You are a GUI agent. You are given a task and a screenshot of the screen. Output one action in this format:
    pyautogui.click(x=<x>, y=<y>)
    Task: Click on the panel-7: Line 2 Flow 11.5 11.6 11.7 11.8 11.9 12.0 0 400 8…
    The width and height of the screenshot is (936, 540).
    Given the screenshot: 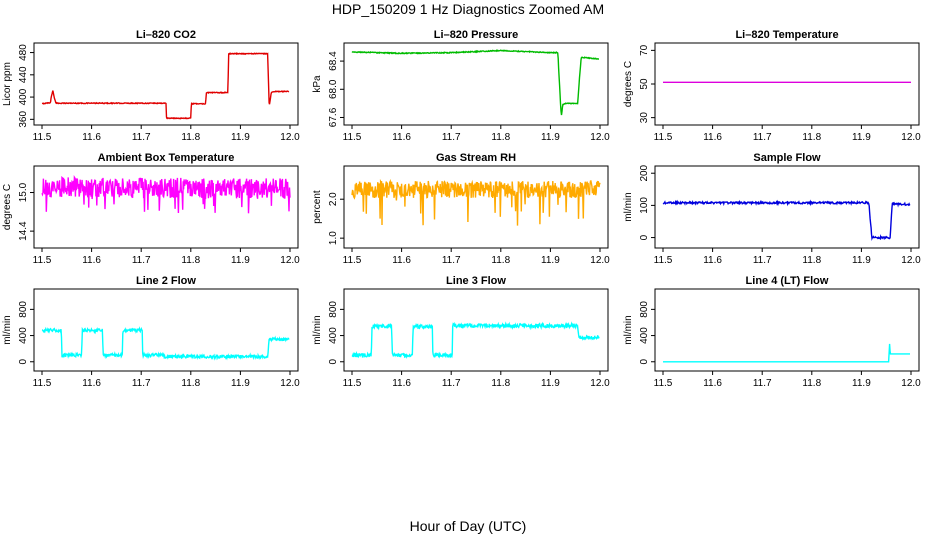 What is the action you would take?
    pyautogui.click(x=151, y=332)
    